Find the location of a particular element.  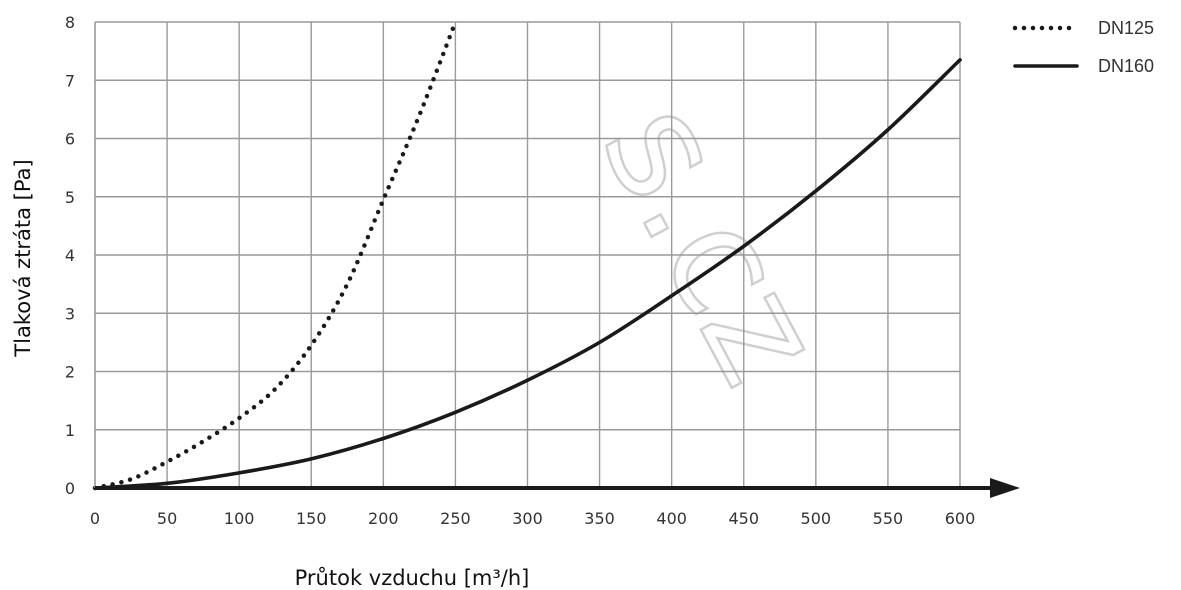

chart-legend: DN125 DN160 is located at coordinates (1083, 47).